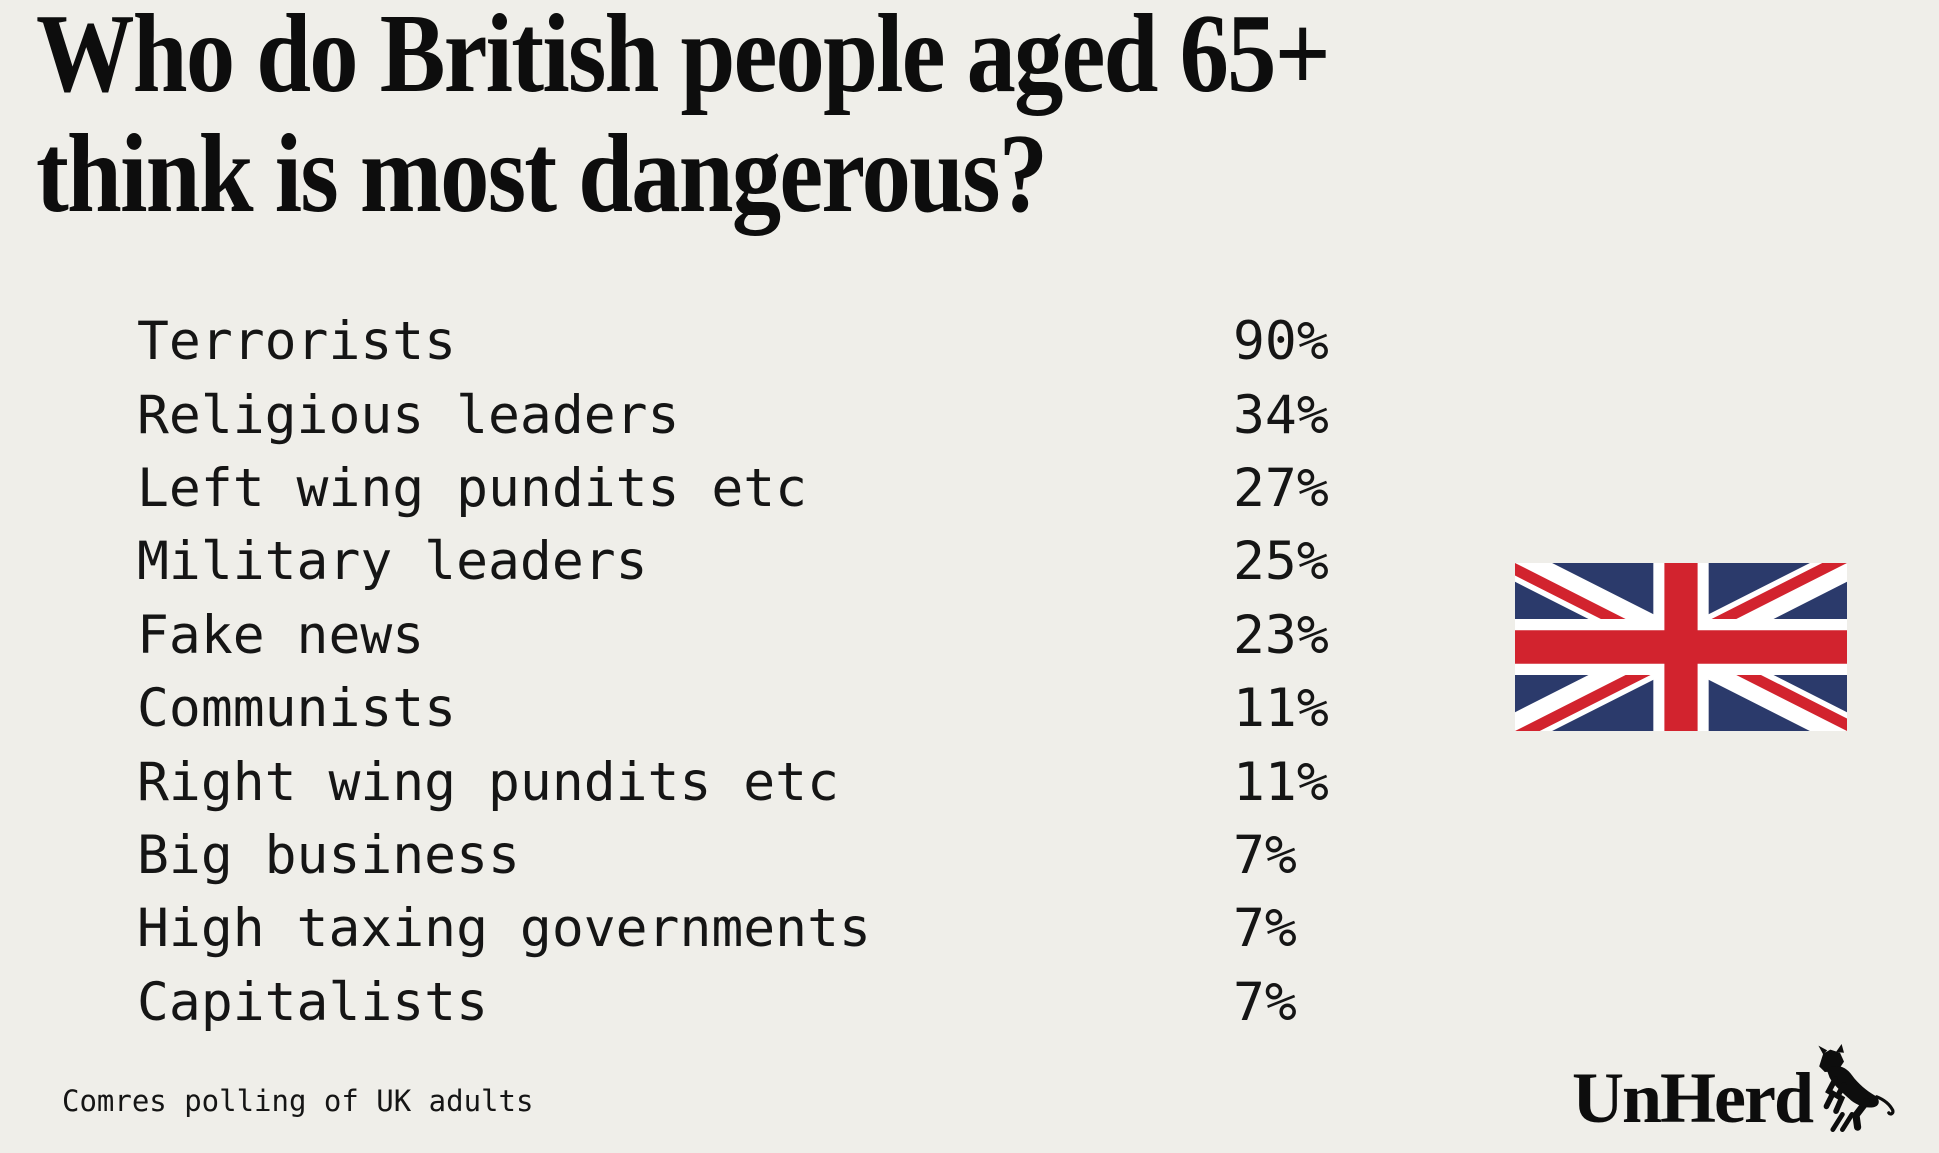 The image size is (1939, 1153). I want to click on category-label: Capitalists, so click(312, 1002).